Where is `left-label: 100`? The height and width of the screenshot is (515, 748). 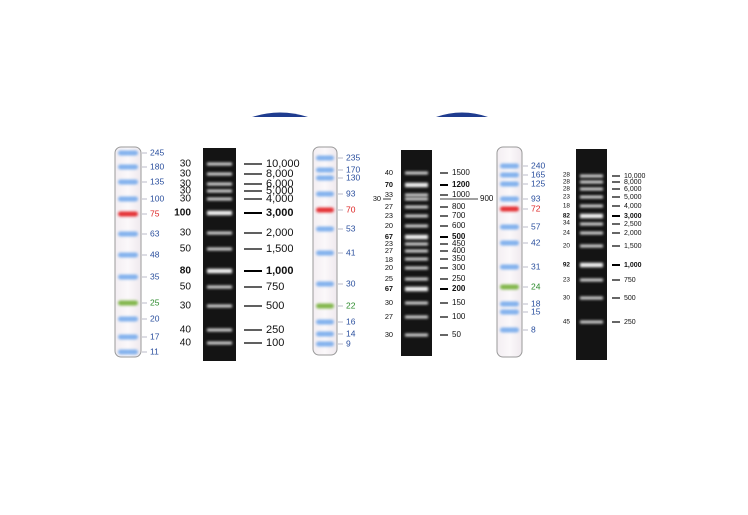 left-label: 100 is located at coordinates (182, 213).